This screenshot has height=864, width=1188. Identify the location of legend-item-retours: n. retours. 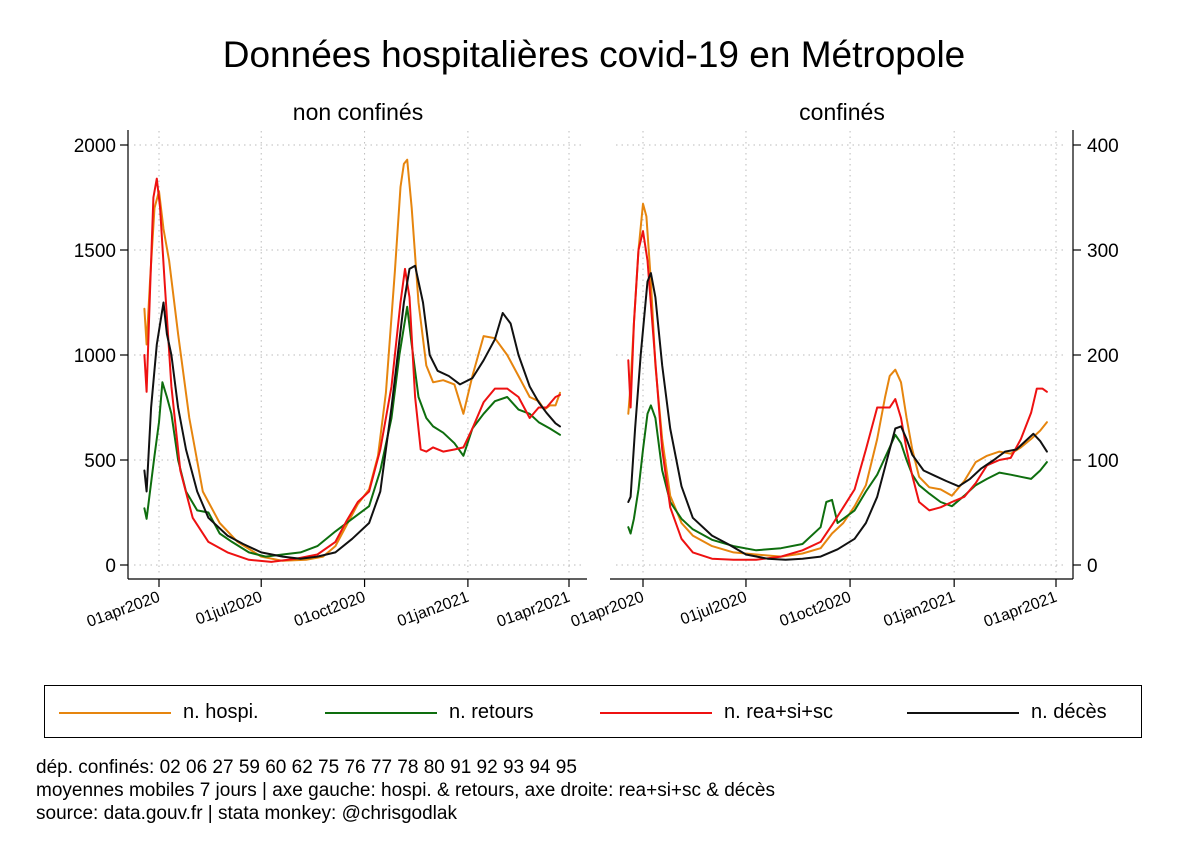
(429, 712).